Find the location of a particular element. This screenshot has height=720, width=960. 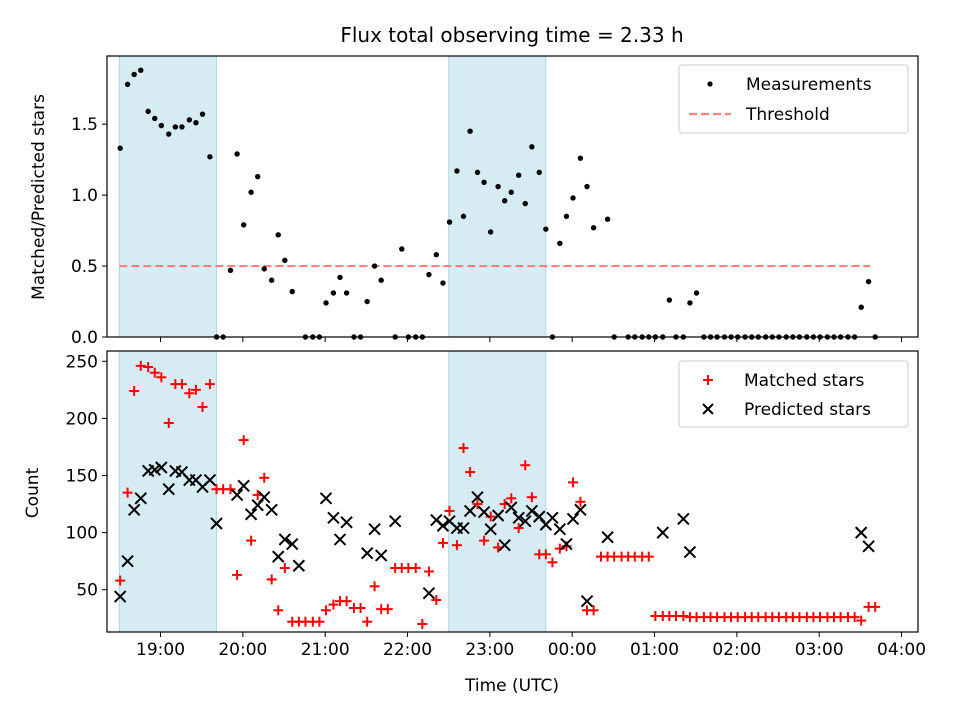

legend-label-measurements: Measurements is located at coordinates (809, 85).